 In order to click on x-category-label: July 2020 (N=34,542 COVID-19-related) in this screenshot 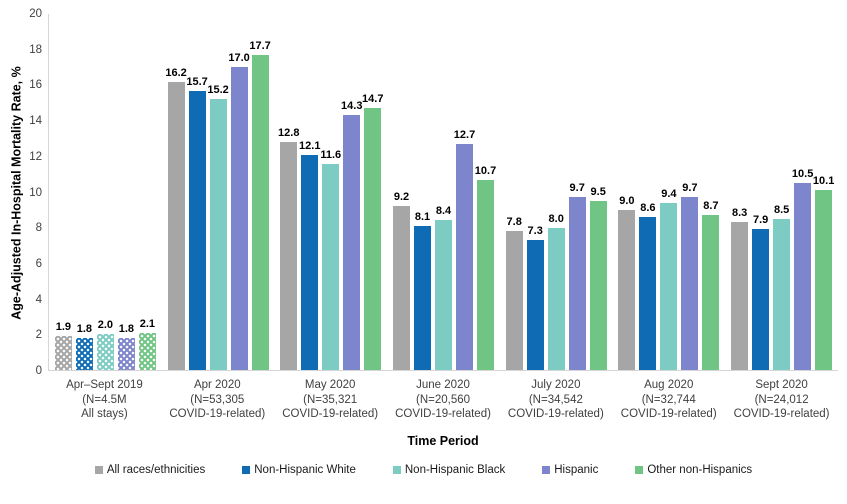, I will do `click(555, 400)`.